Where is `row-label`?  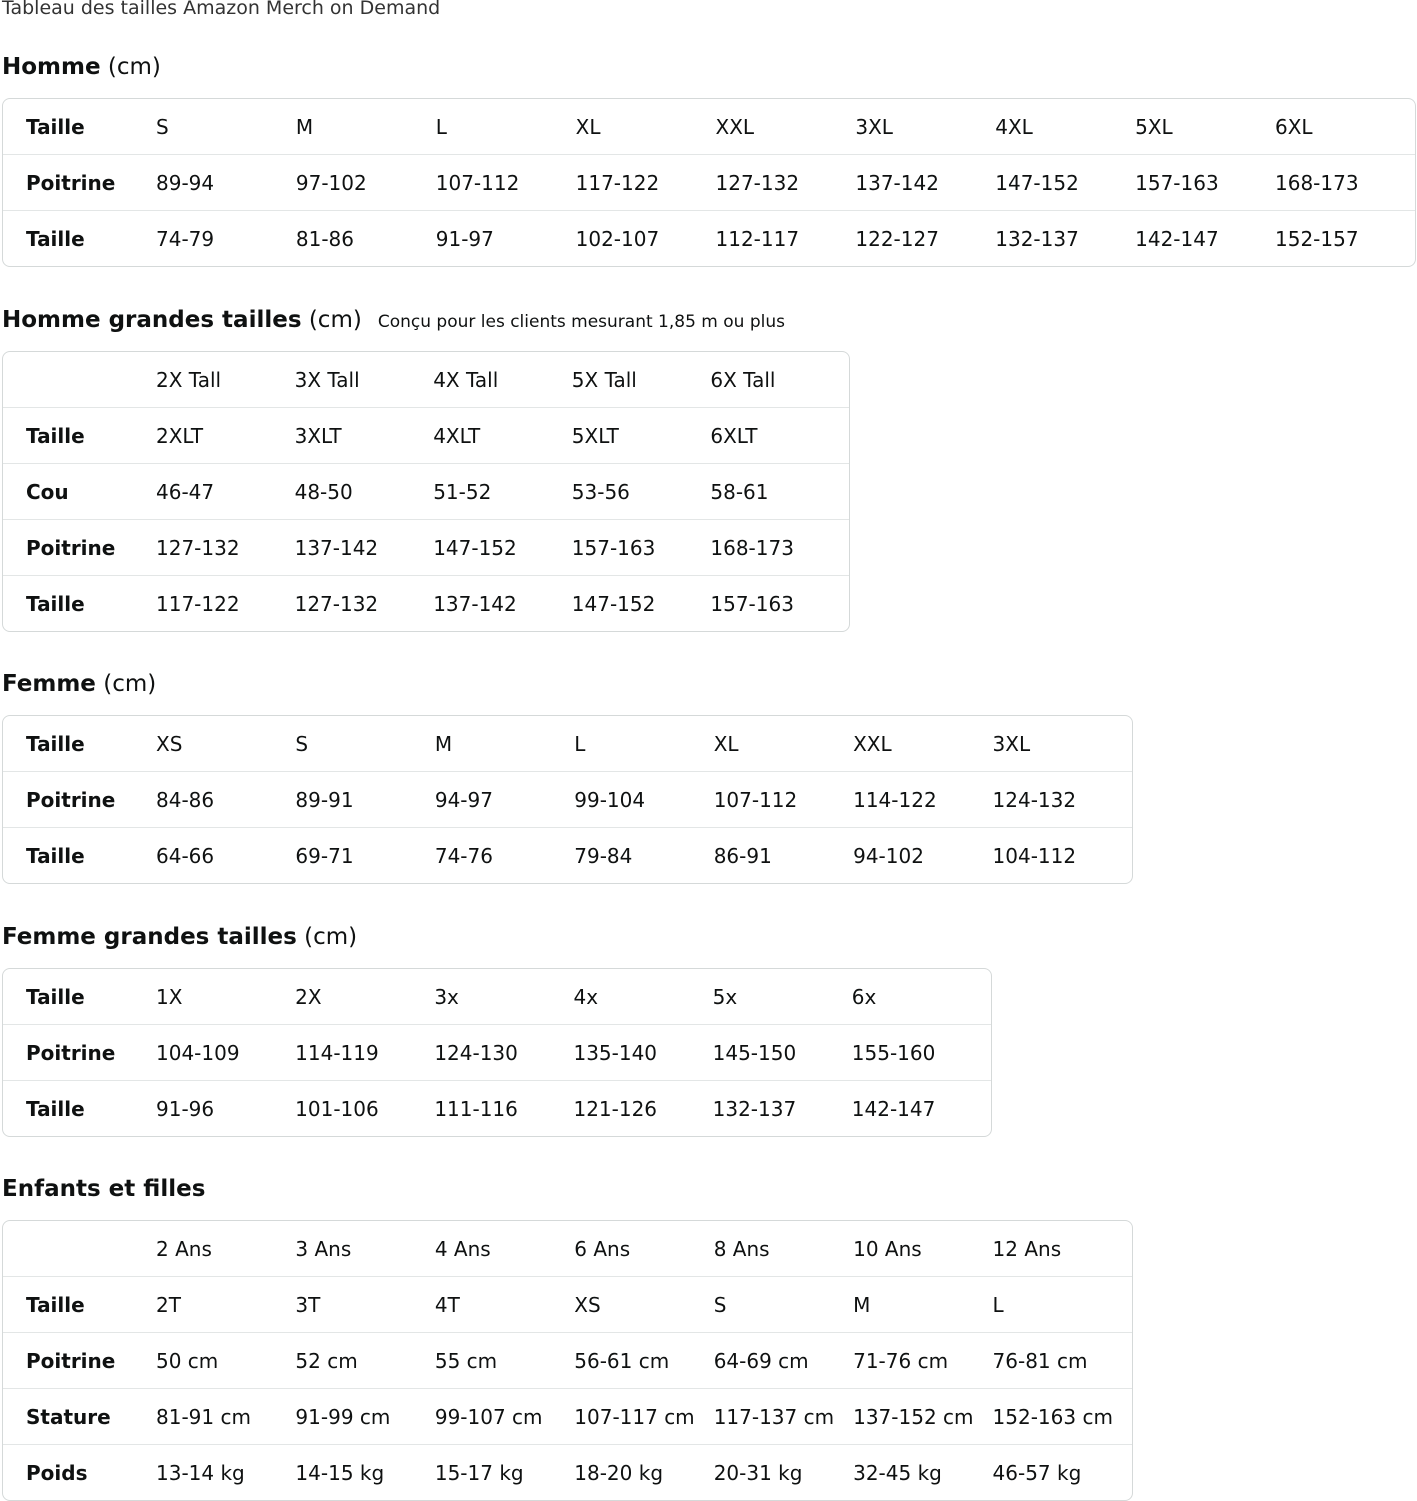 row-label is located at coordinates (79, 380).